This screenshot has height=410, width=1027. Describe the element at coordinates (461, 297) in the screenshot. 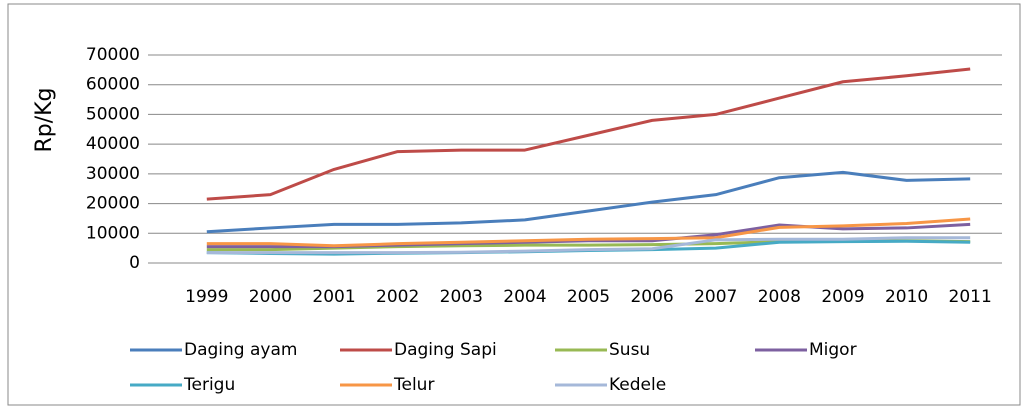

I see `x-tick-label: 2003` at that location.